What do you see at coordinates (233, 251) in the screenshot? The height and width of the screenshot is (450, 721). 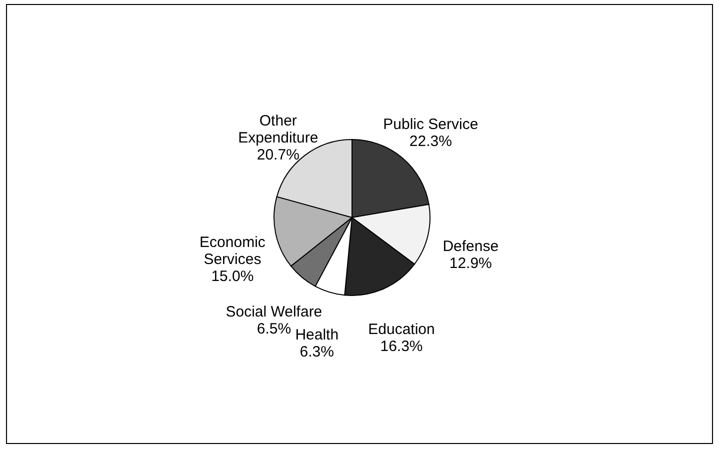 I see `slice-label: Economic Services` at bounding box center [233, 251].